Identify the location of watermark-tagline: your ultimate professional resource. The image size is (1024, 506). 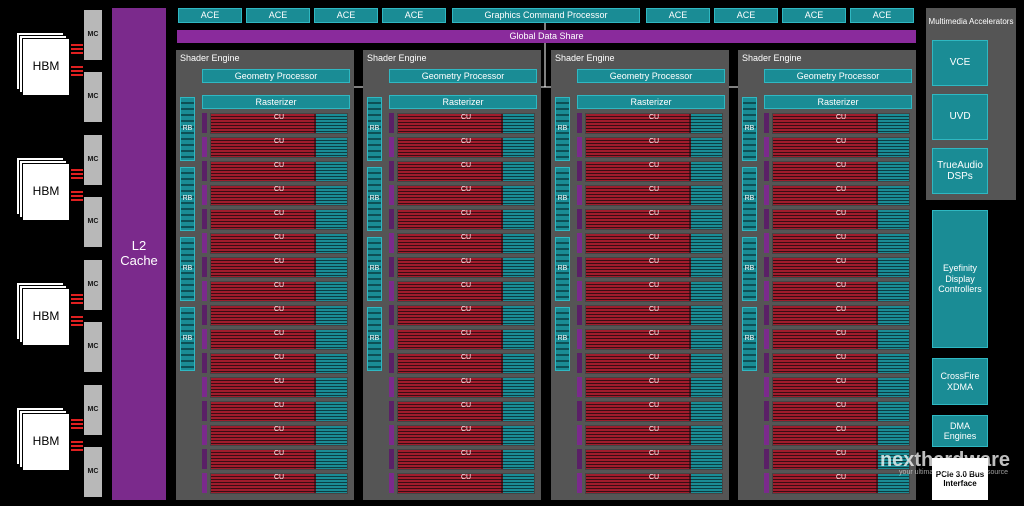
(953, 472).